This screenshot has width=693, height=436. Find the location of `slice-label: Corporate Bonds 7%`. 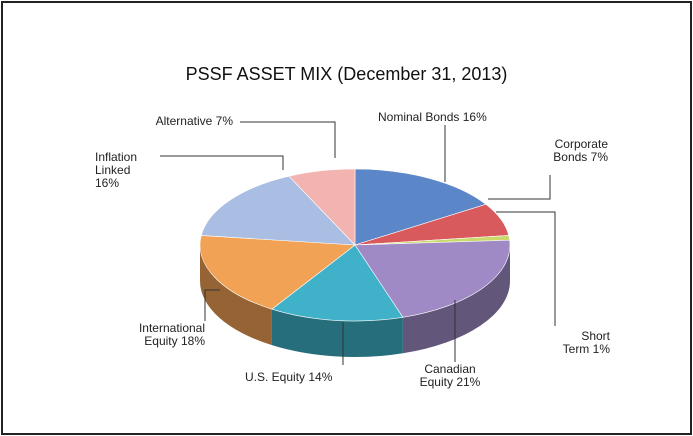

slice-label: Corporate Bonds 7% is located at coordinates (564, 151).